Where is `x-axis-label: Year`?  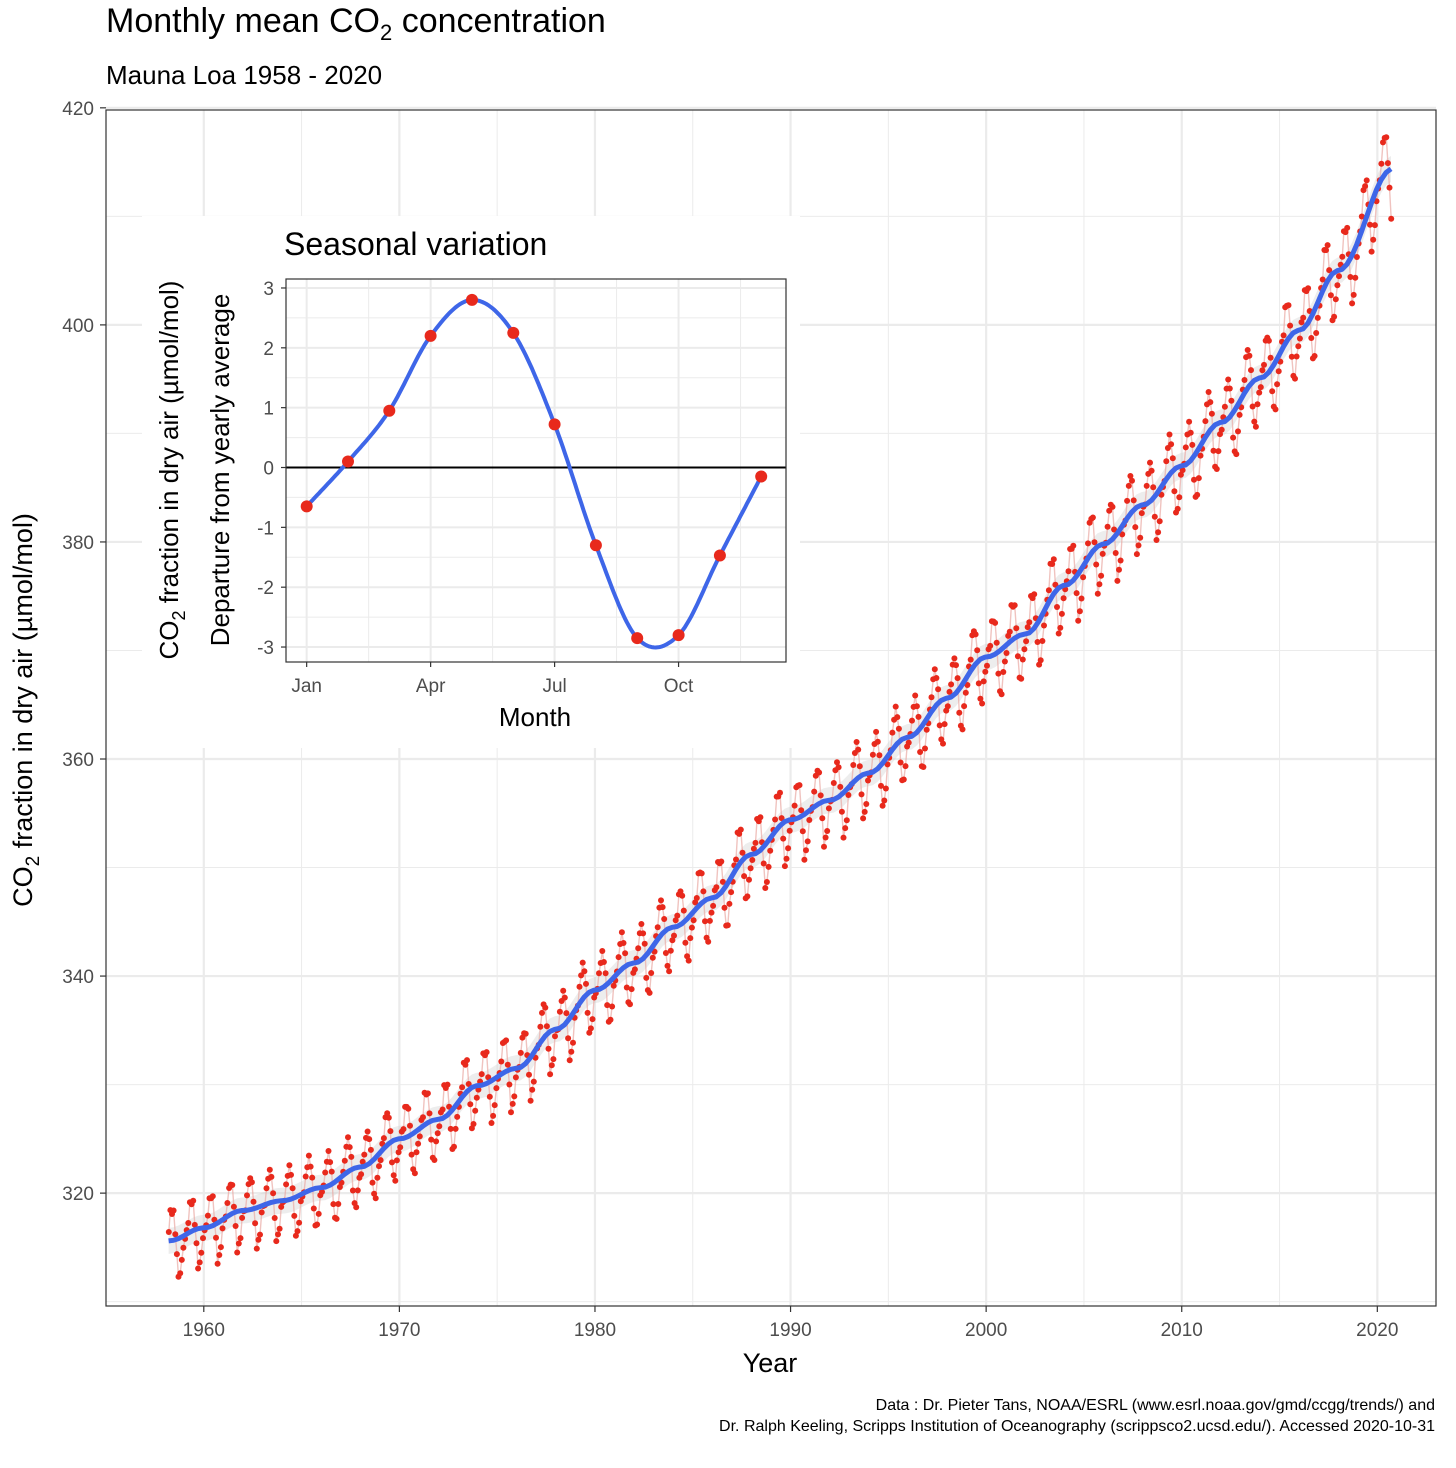 x-axis-label: Year is located at coordinates (770, 1363).